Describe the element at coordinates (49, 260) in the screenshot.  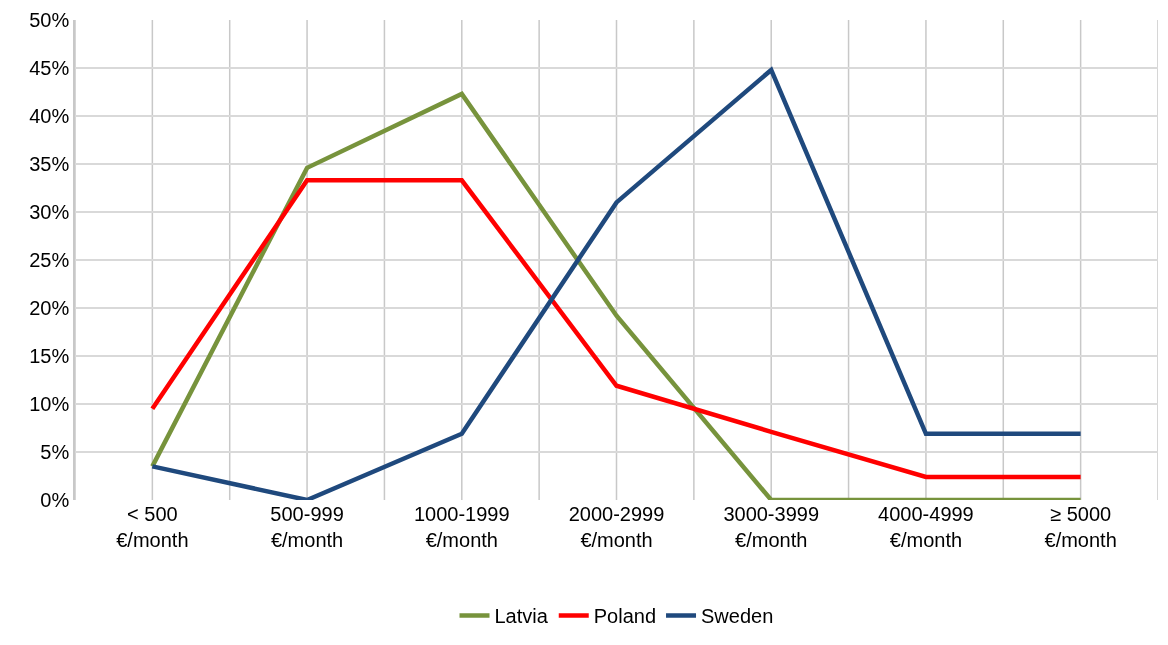
I see `y-tick-label: 25%` at that location.